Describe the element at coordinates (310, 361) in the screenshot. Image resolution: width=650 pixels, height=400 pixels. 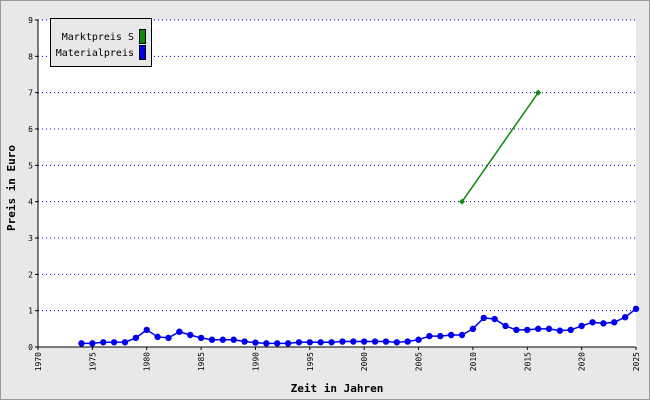
I see `x-tick-label: 1995` at that location.